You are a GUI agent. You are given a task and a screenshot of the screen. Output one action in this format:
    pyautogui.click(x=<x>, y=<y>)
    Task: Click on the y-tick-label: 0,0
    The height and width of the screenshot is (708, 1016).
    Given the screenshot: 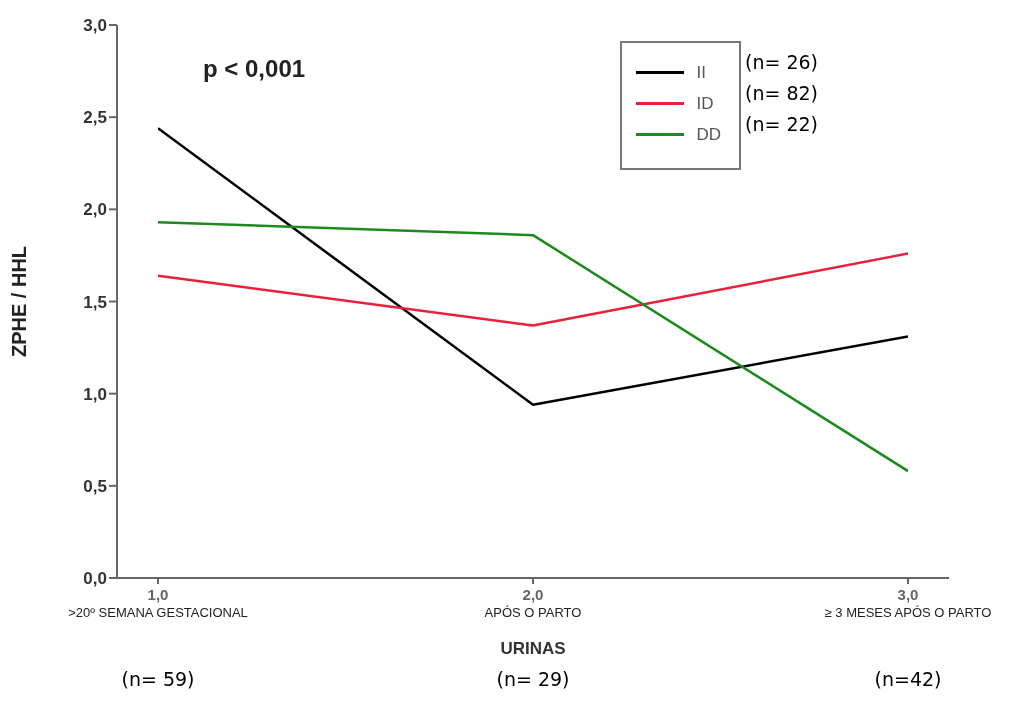 What is the action you would take?
    pyautogui.click(x=95, y=579)
    